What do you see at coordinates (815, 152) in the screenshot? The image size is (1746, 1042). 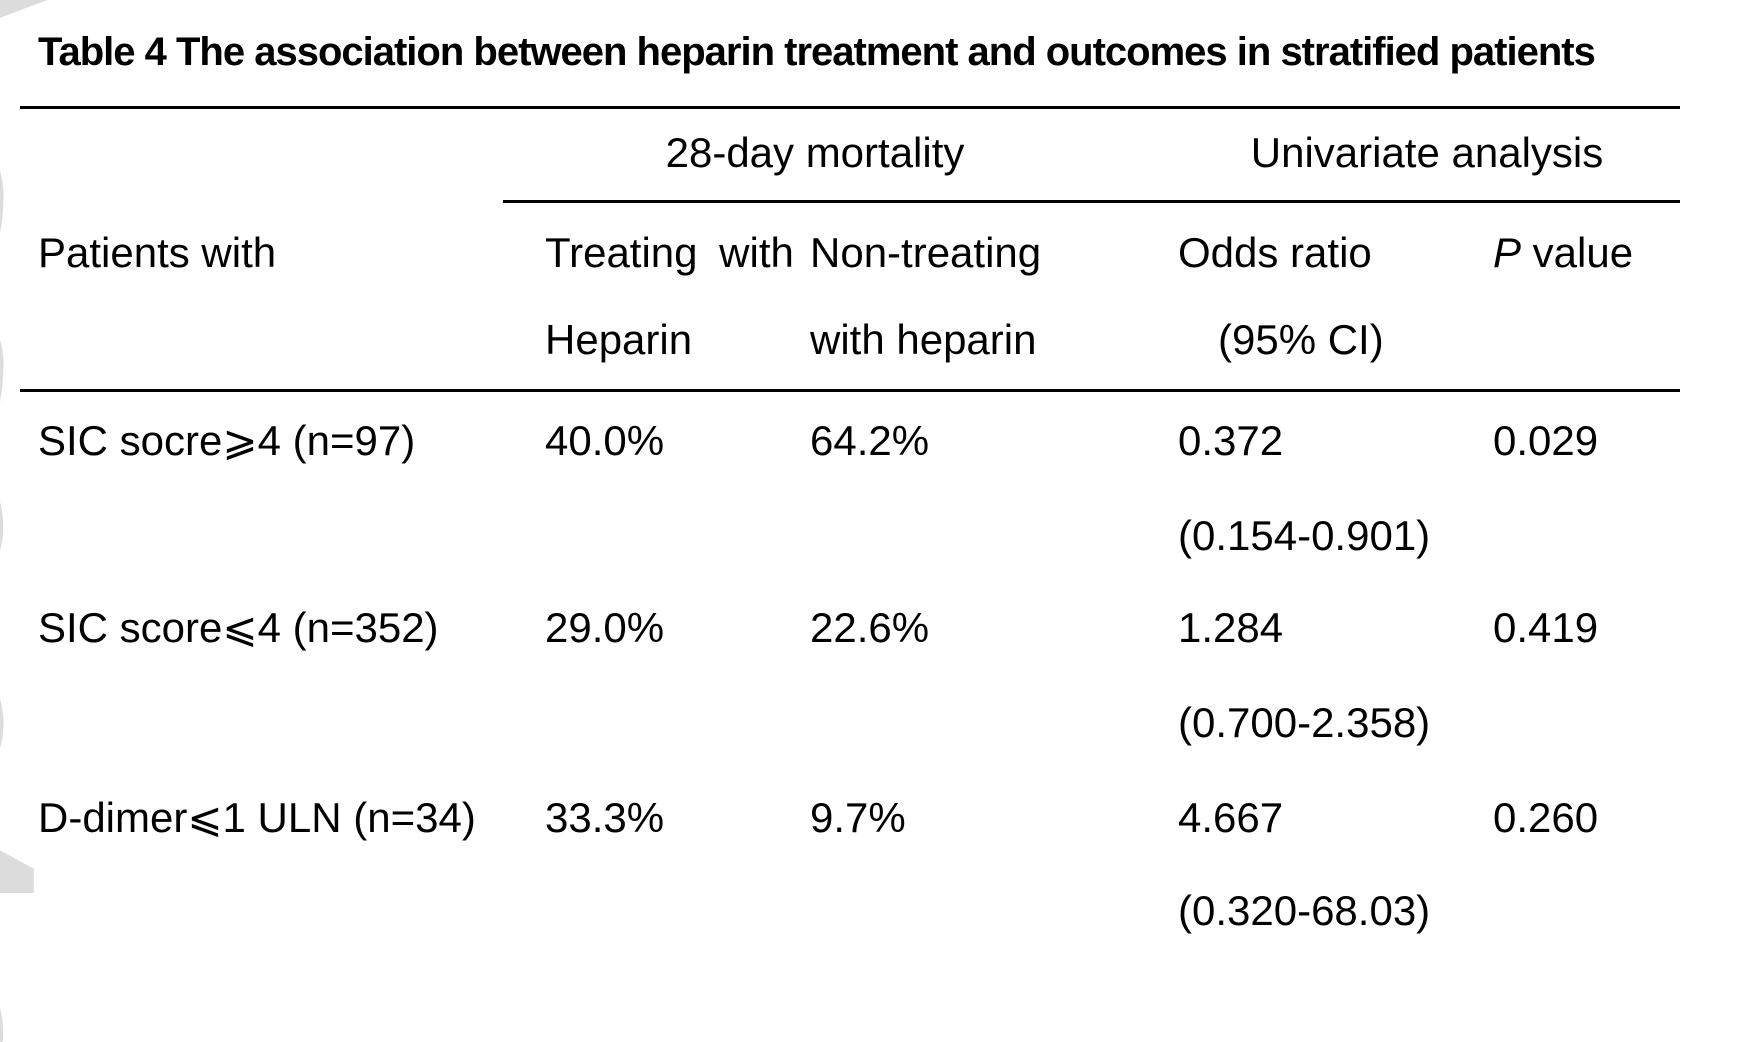 I see `group-header-mortality: 28-day mortality` at bounding box center [815, 152].